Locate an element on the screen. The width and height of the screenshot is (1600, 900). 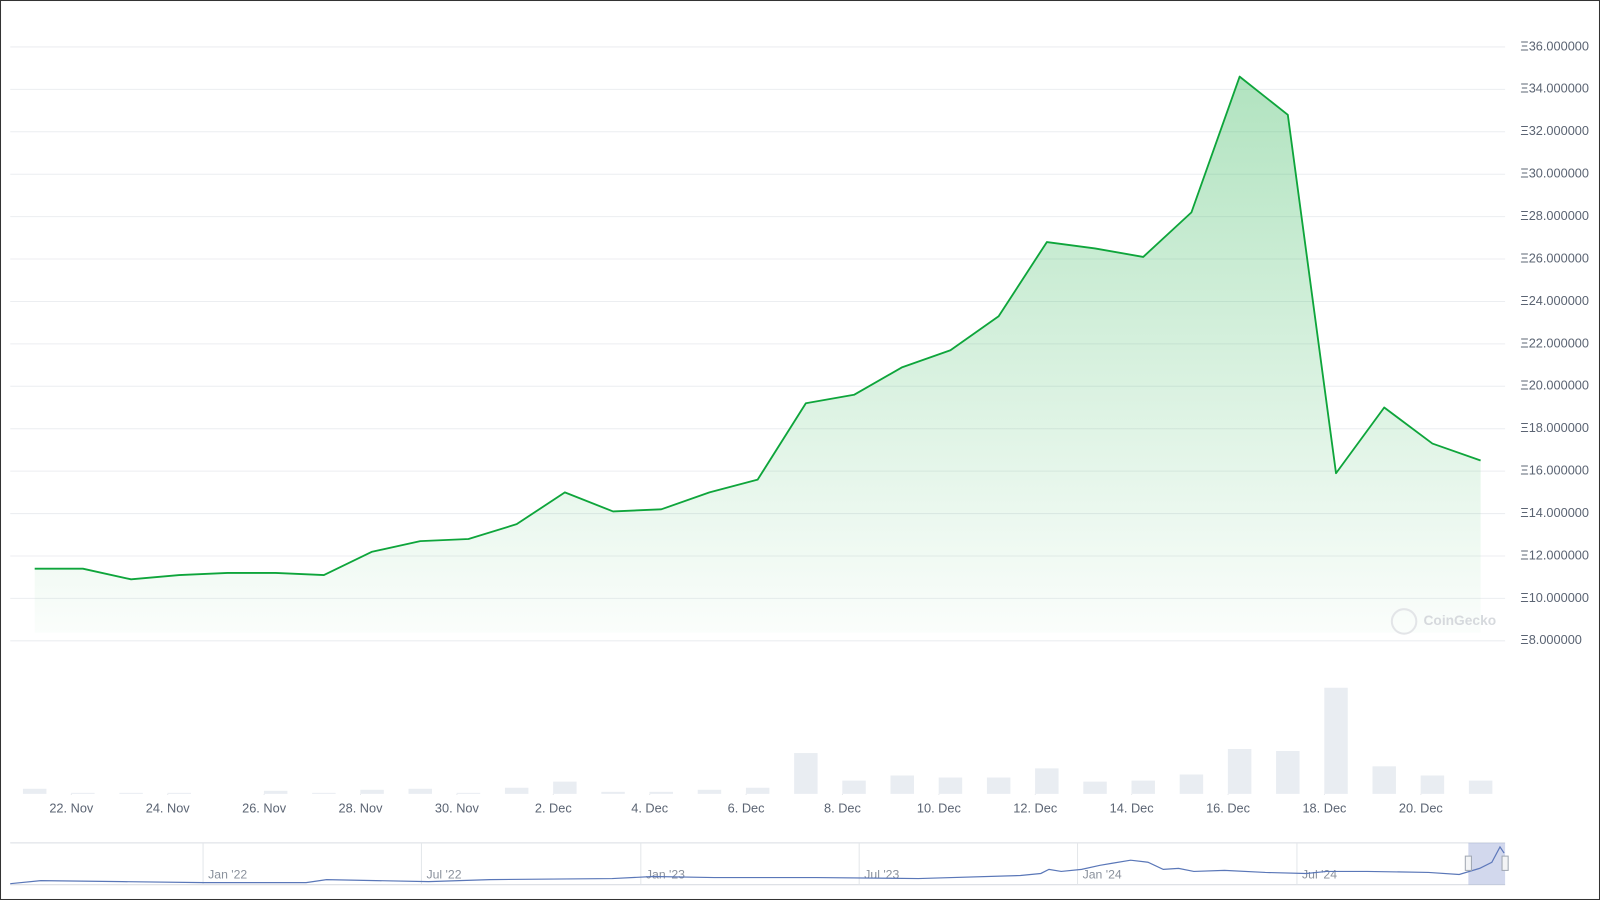
x-tick-label: 10. Dec is located at coordinates (939, 808).